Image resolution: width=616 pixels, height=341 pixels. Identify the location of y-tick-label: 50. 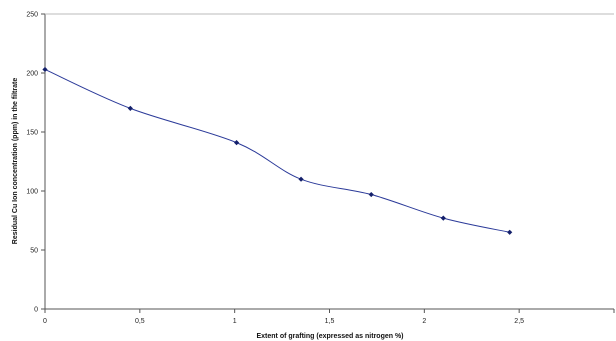
(34, 251).